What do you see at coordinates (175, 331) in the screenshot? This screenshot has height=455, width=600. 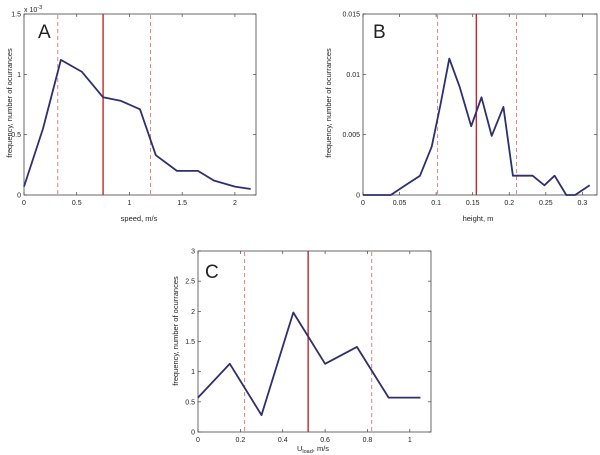 I see `panel-c-y-label: frequency, number of ocurrances` at bounding box center [175, 331].